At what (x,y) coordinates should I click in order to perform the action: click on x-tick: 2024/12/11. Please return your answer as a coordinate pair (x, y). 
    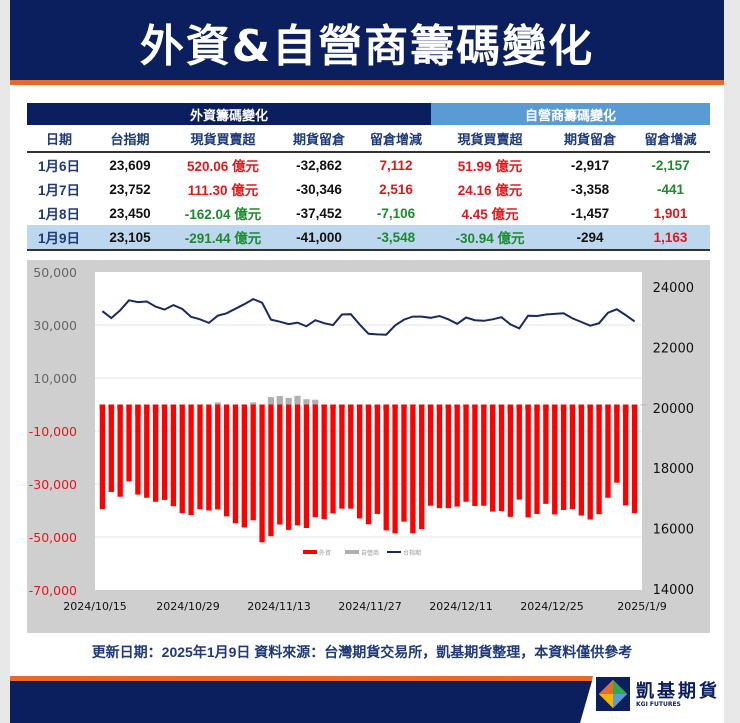
    Looking at the image, I should click on (460, 606).